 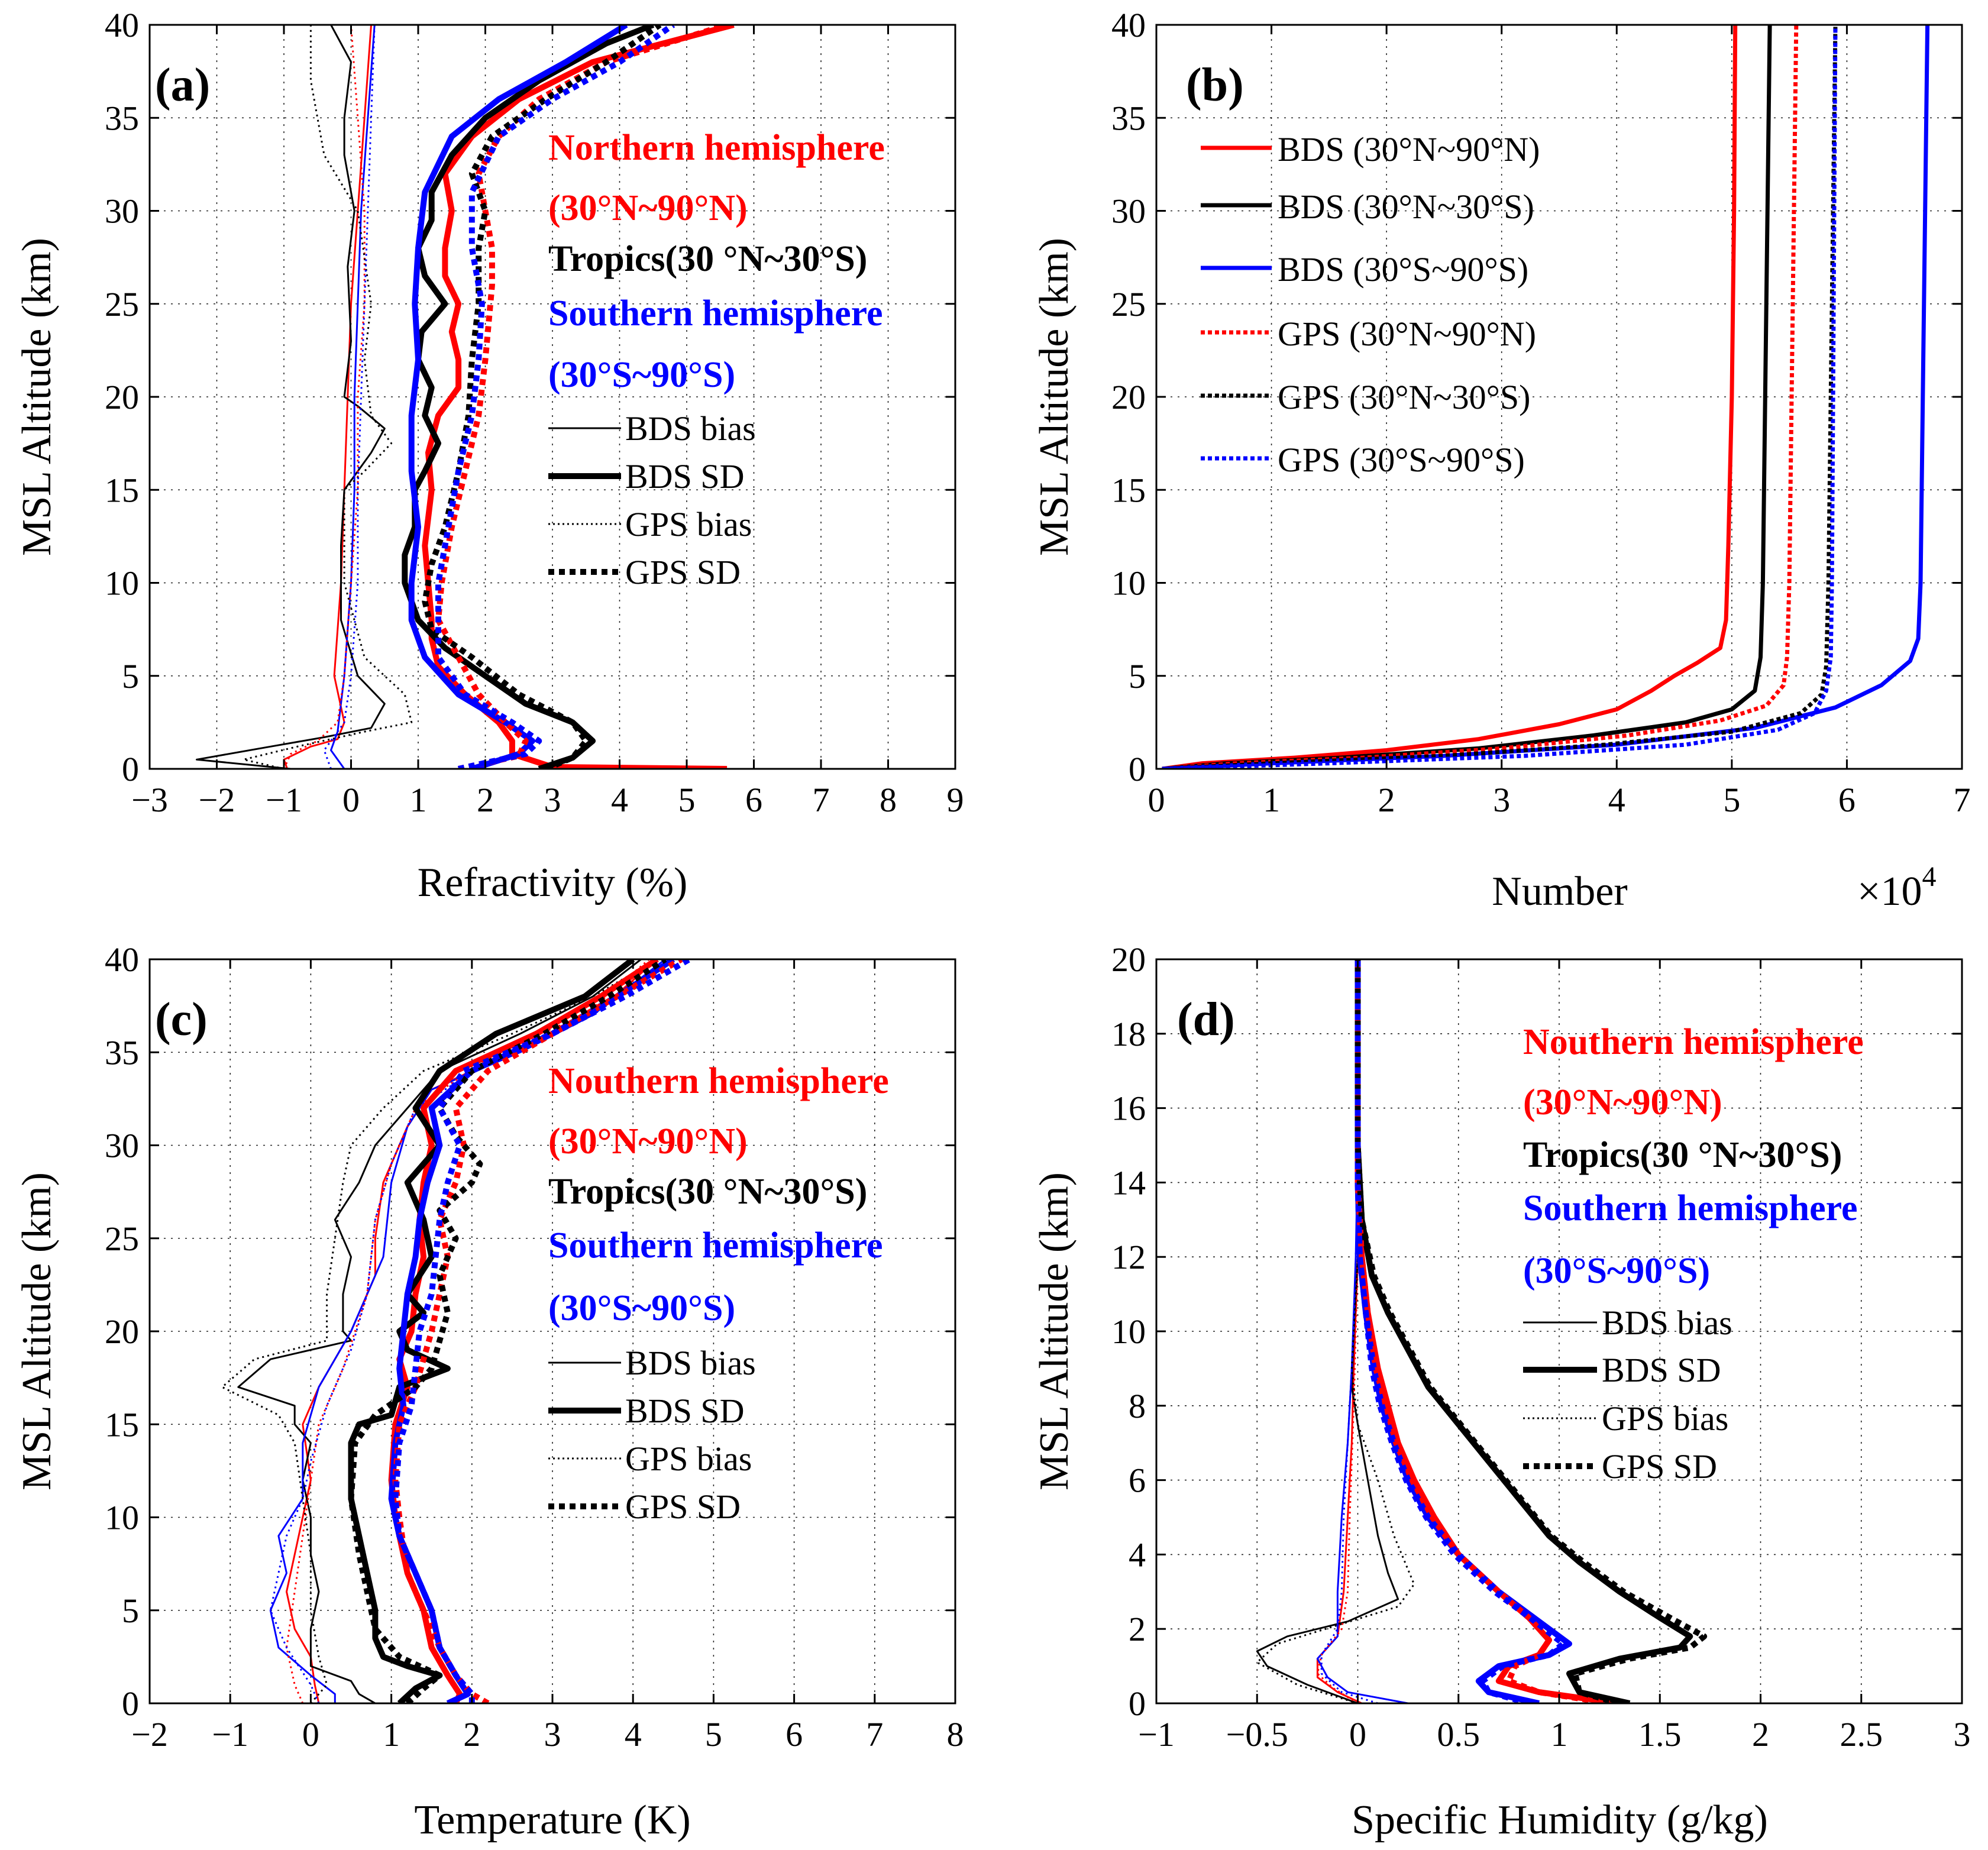 I want to click on x-tick-label: 3, so click(x=1501, y=800).